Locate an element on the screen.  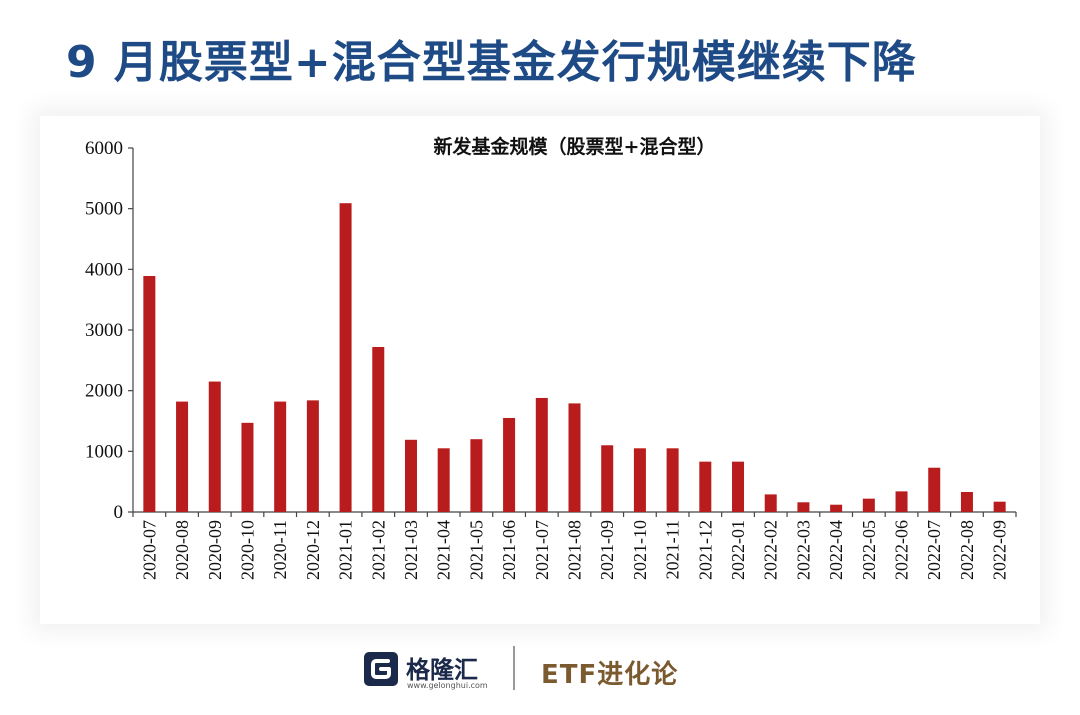
x-tick-label: 2021-07 is located at coordinates (542, 550).